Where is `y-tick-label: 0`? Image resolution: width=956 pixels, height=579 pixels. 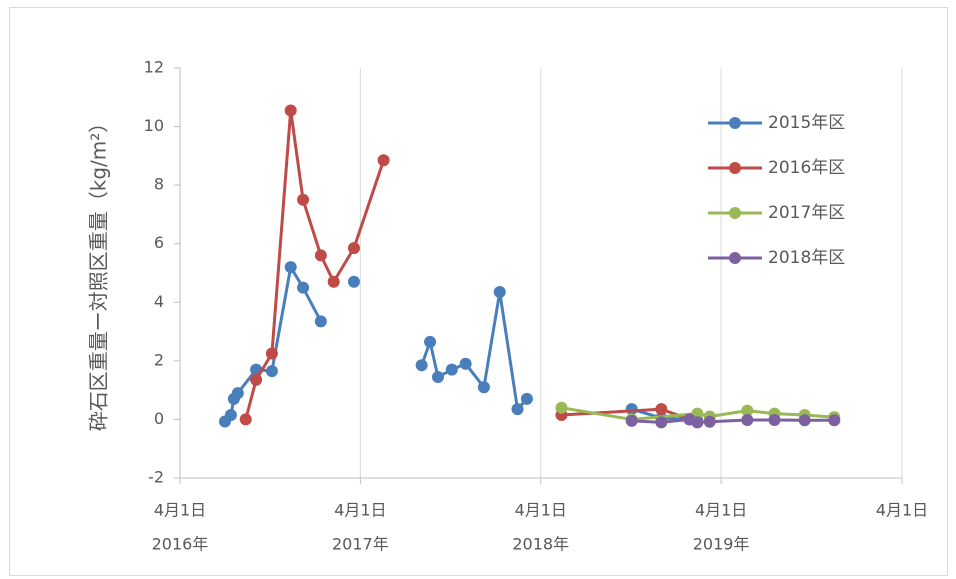 y-tick-label: 0 is located at coordinates (159, 418).